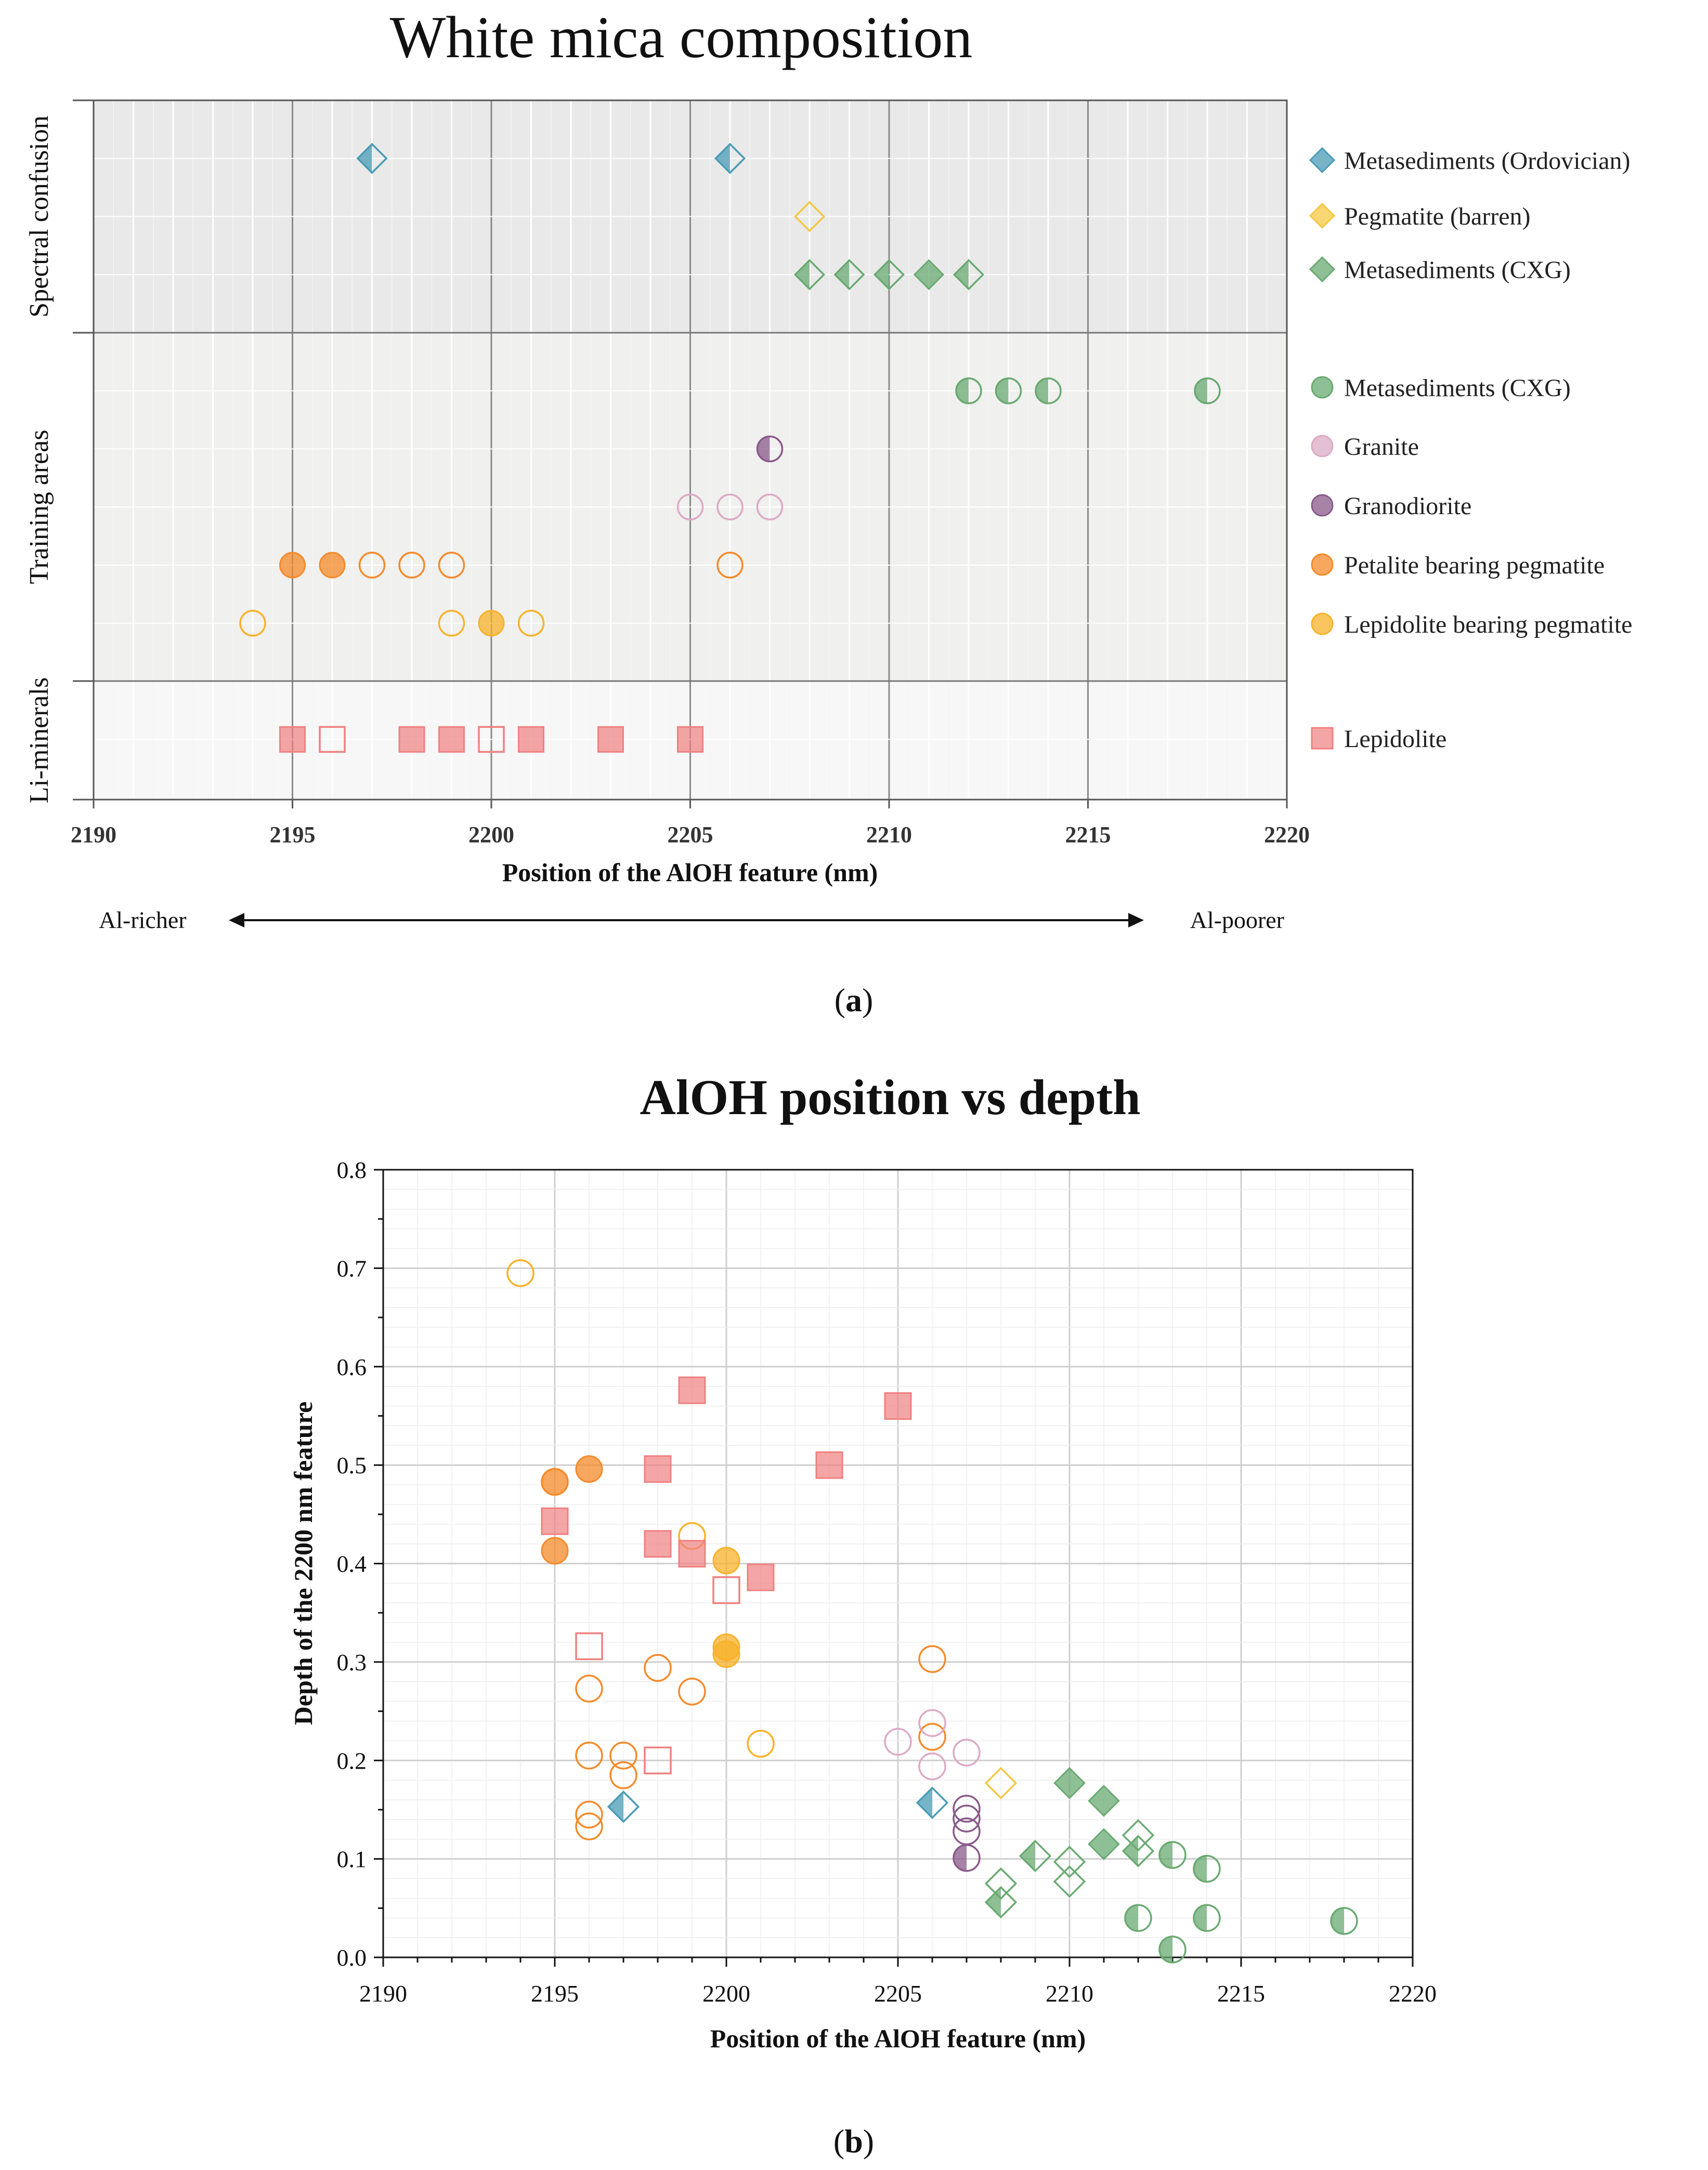 Image resolution: width=1708 pixels, height=2170 pixels. I want to click on x-tick-label: 2220, so click(1413, 1993).